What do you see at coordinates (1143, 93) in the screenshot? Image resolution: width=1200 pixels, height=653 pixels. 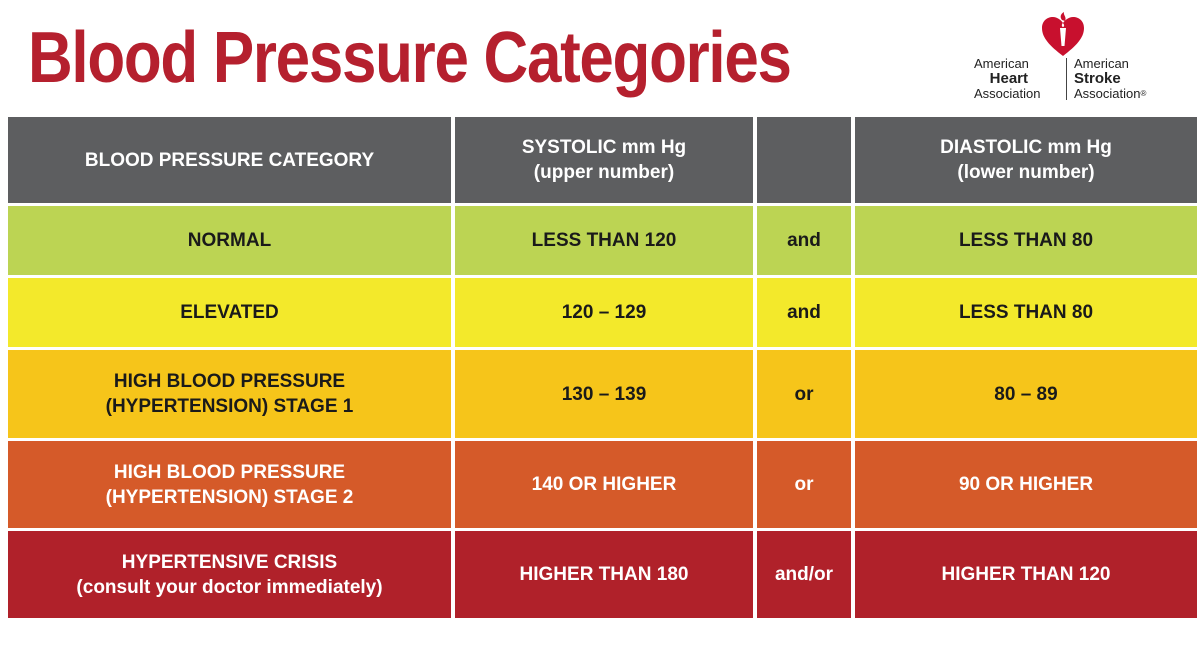 I see `trademark-symbol: ®` at bounding box center [1143, 93].